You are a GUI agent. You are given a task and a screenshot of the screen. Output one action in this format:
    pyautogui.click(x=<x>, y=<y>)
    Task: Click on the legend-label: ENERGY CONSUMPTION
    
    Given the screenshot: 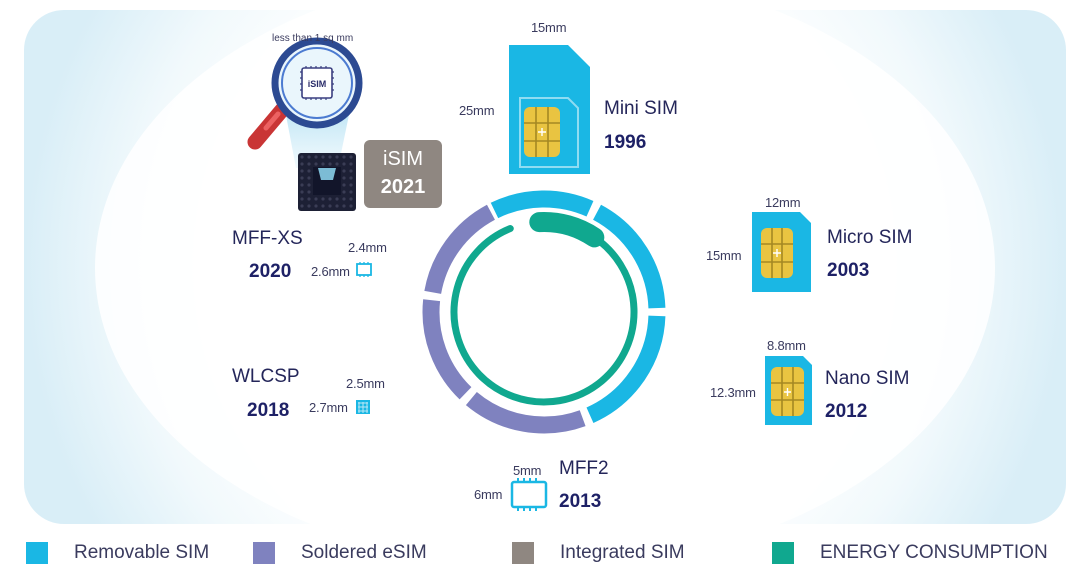 What is the action you would take?
    pyautogui.click(x=934, y=552)
    